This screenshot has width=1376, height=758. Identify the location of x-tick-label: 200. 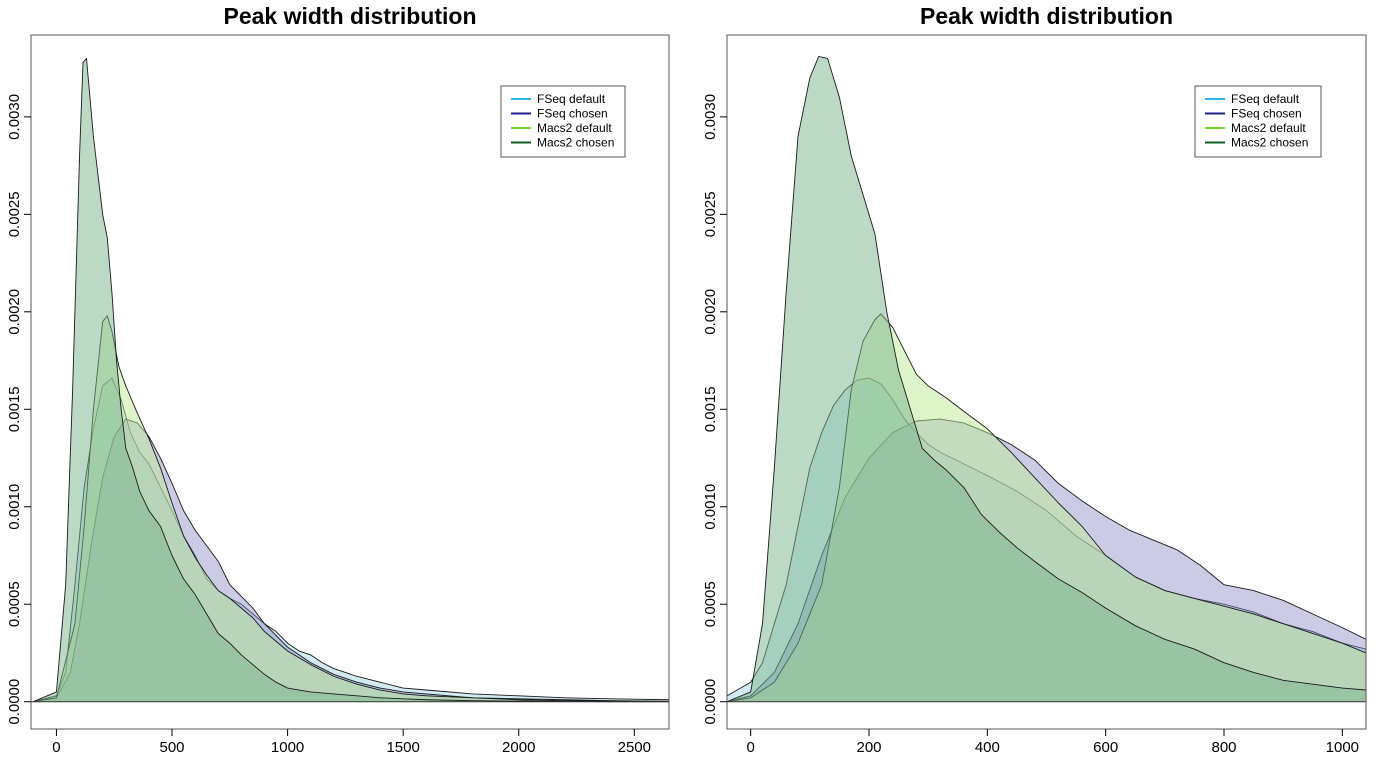
(868, 747).